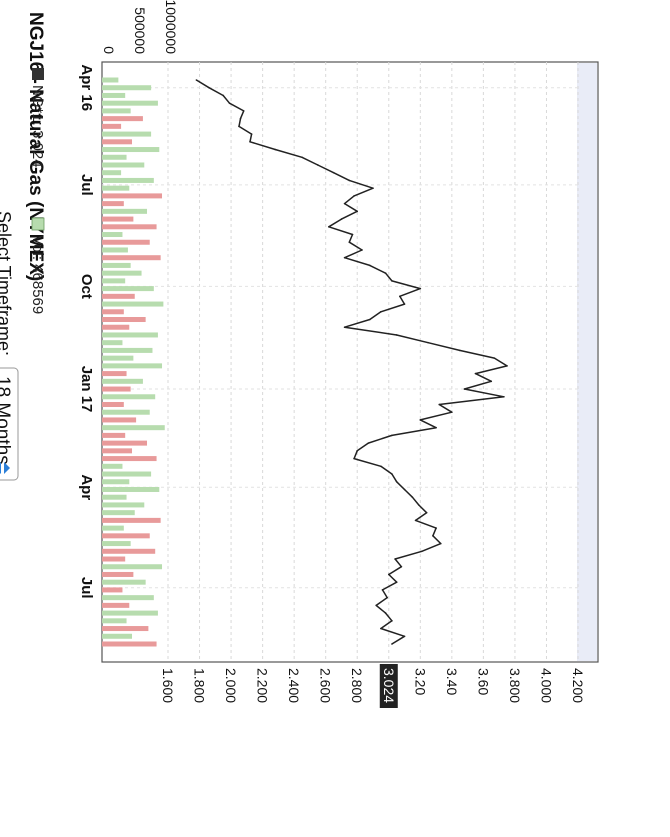 The image size is (670, 837). Describe the element at coordinates (140, 30) in the screenshot. I see `volume-tick-label: 500000` at that location.